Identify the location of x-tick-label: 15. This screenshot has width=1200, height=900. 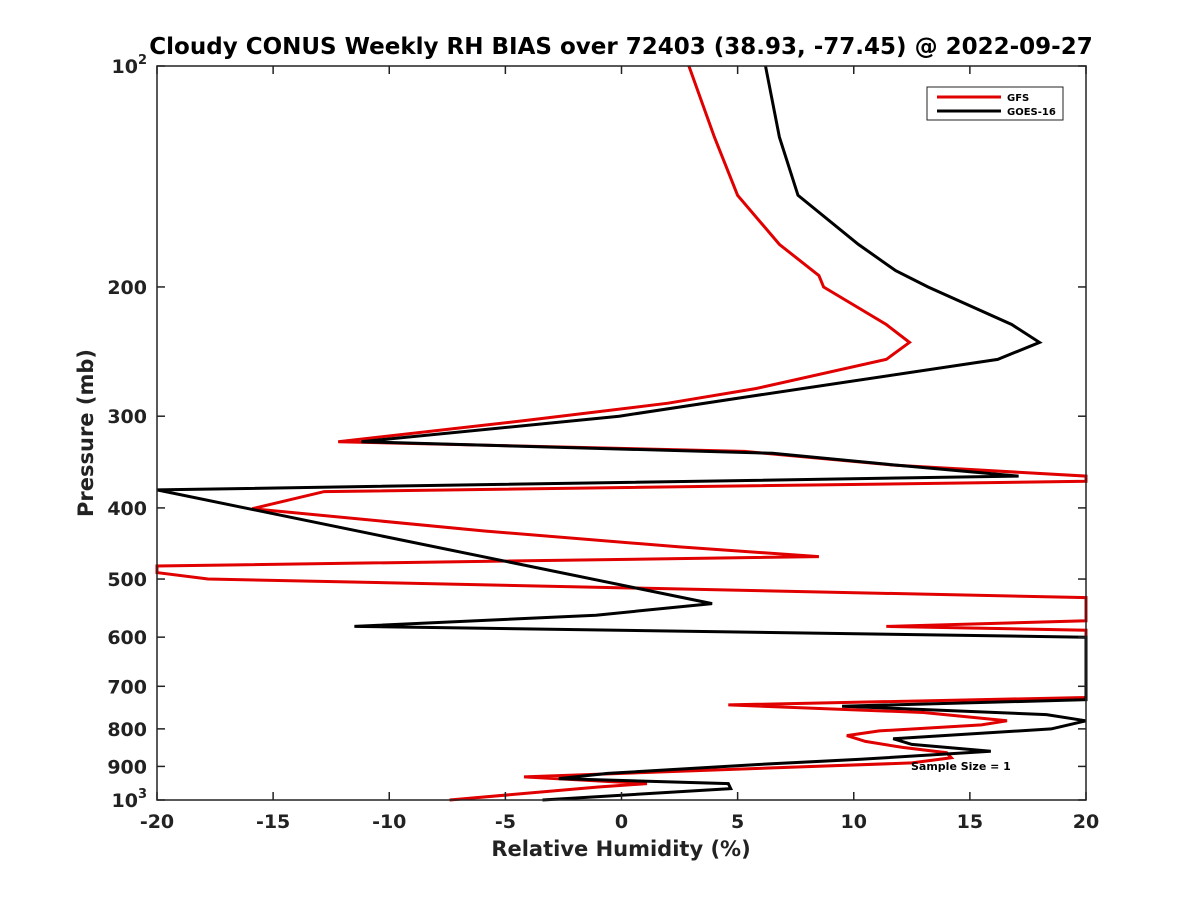
(970, 822).